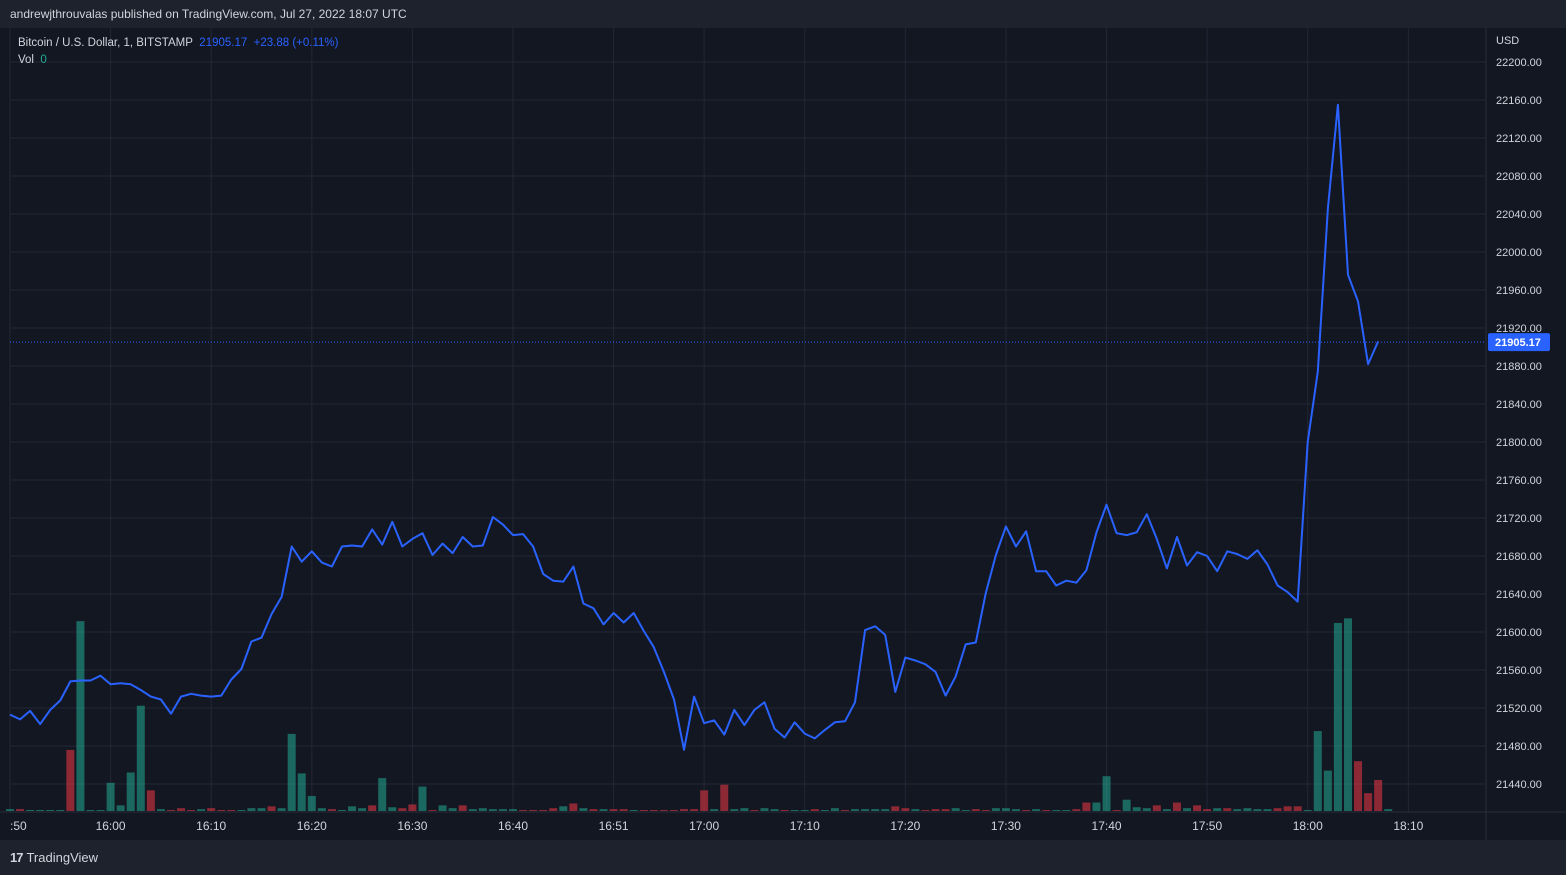 The height and width of the screenshot is (875, 1566). What do you see at coordinates (1519, 367) in the screenshot?
I see `y-tick-label: 21880.00` at bounding box center [1519, 367].